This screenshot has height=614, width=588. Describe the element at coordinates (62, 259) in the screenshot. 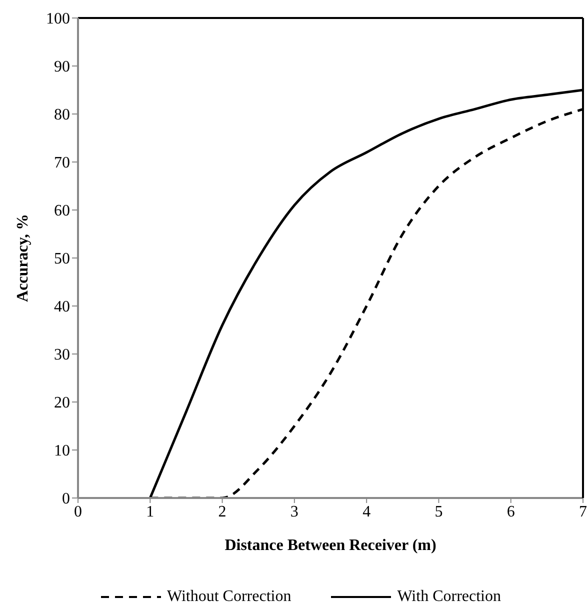

I see `y-tick-label: 50` at that location.